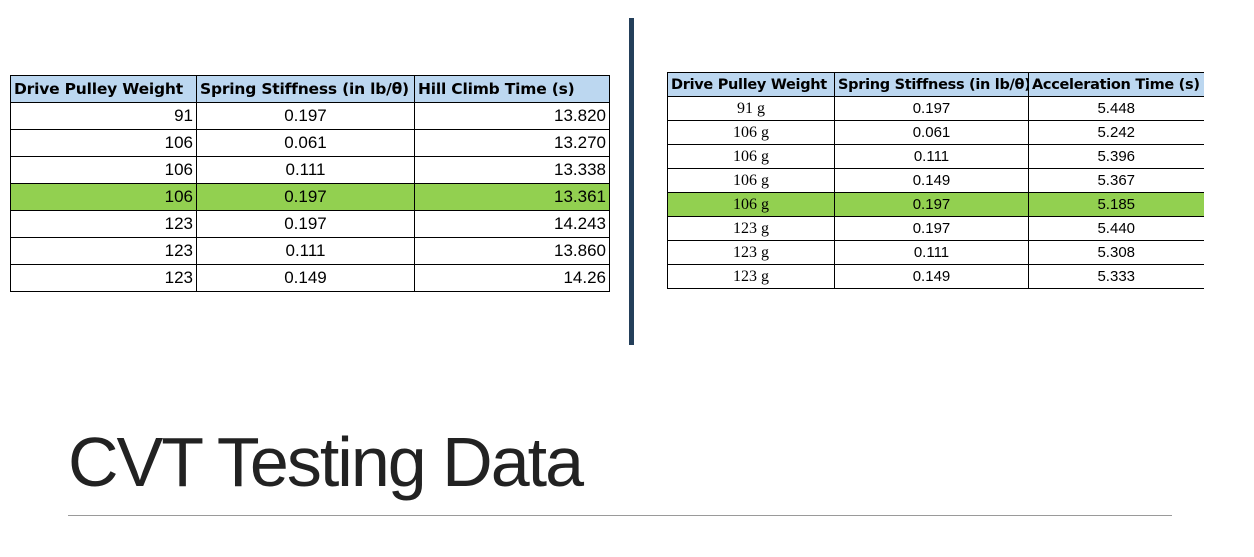  I want to click on table-row: 106 g 0.061 5.242, so click(935, 132).